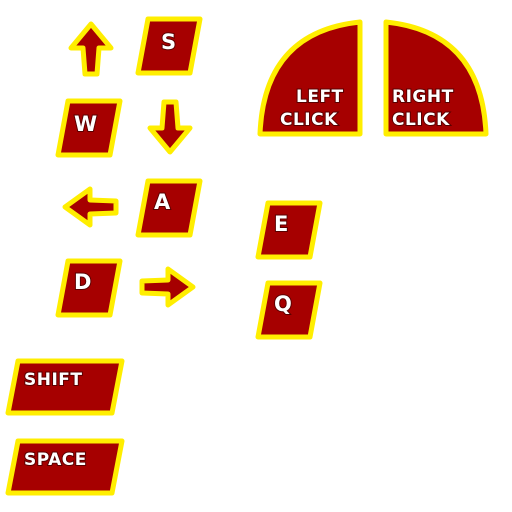  I want to click on key-e: E, so click(289, 230).